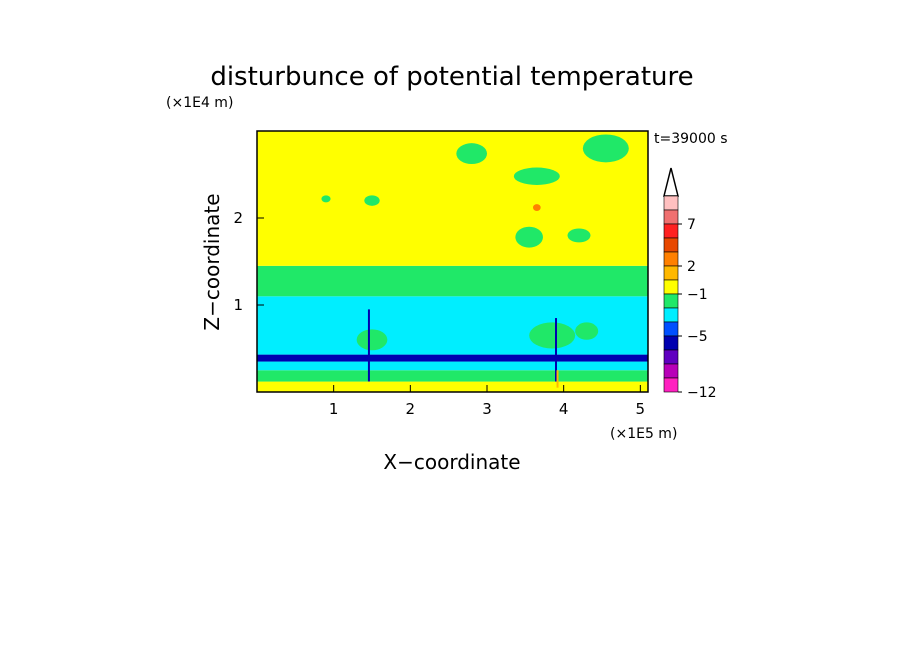 Image resolution: width=904 pixels, height=654 pixels. I want to click on x-axis-label: X−coordinate, so click(451, 462).